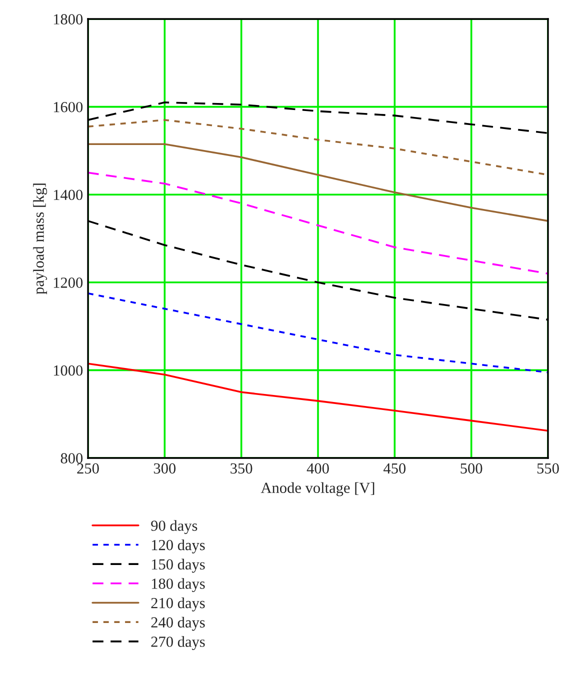 Image resolution: width=569 pixels, height=697 pixels. I want to click on legend-label: 90 days, so click(174, 527).